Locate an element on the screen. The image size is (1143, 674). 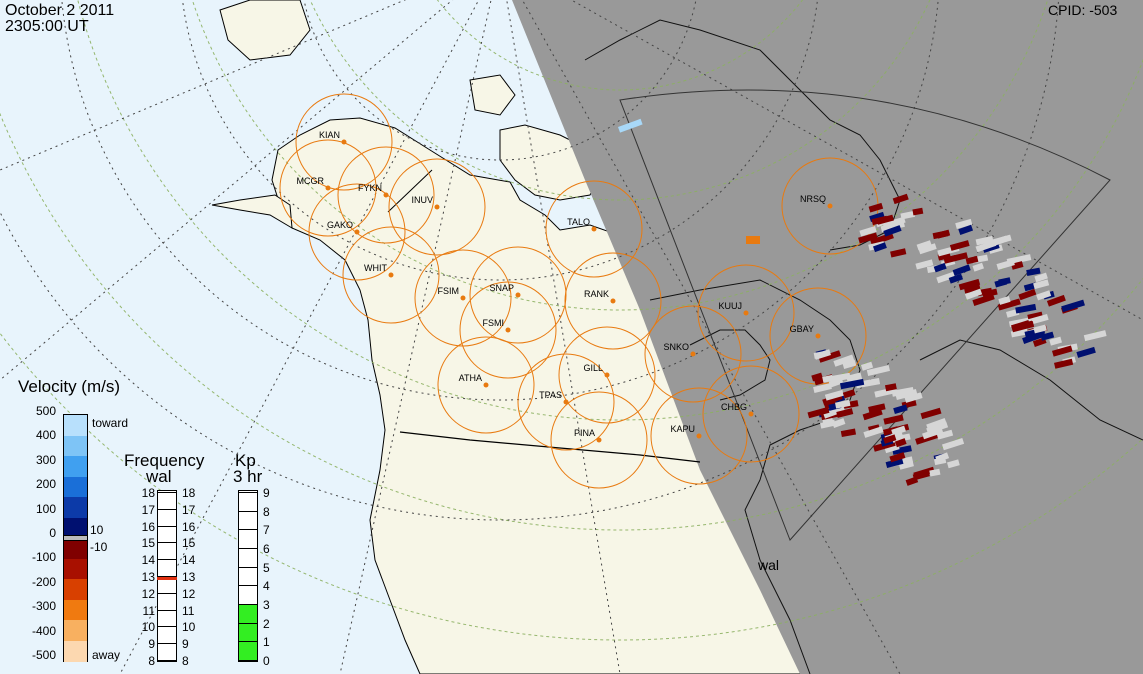
velocity-band-minus: -10 is located at coordinates (99, 547).